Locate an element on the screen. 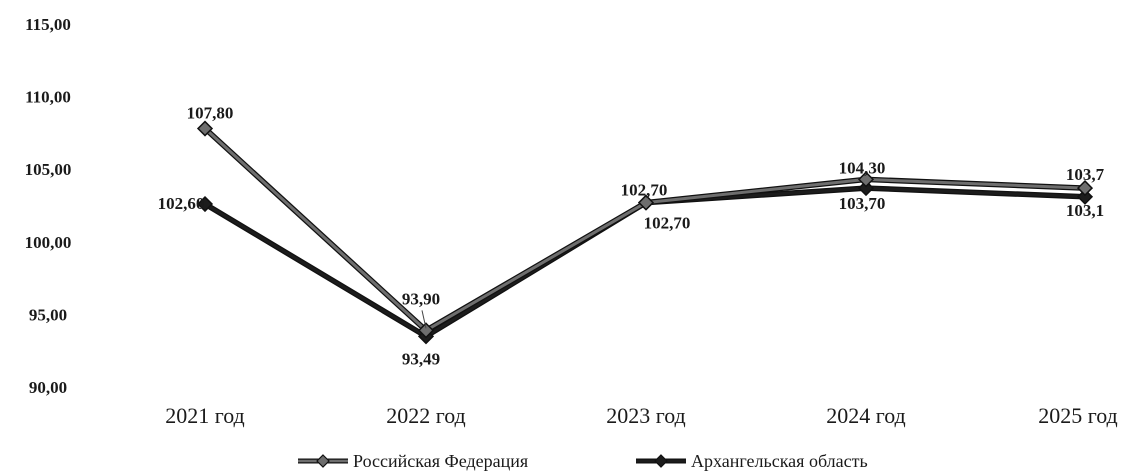 This screenshot has width=1138, height=473. data-label: 102,60 is located at coordinates (181, 203).